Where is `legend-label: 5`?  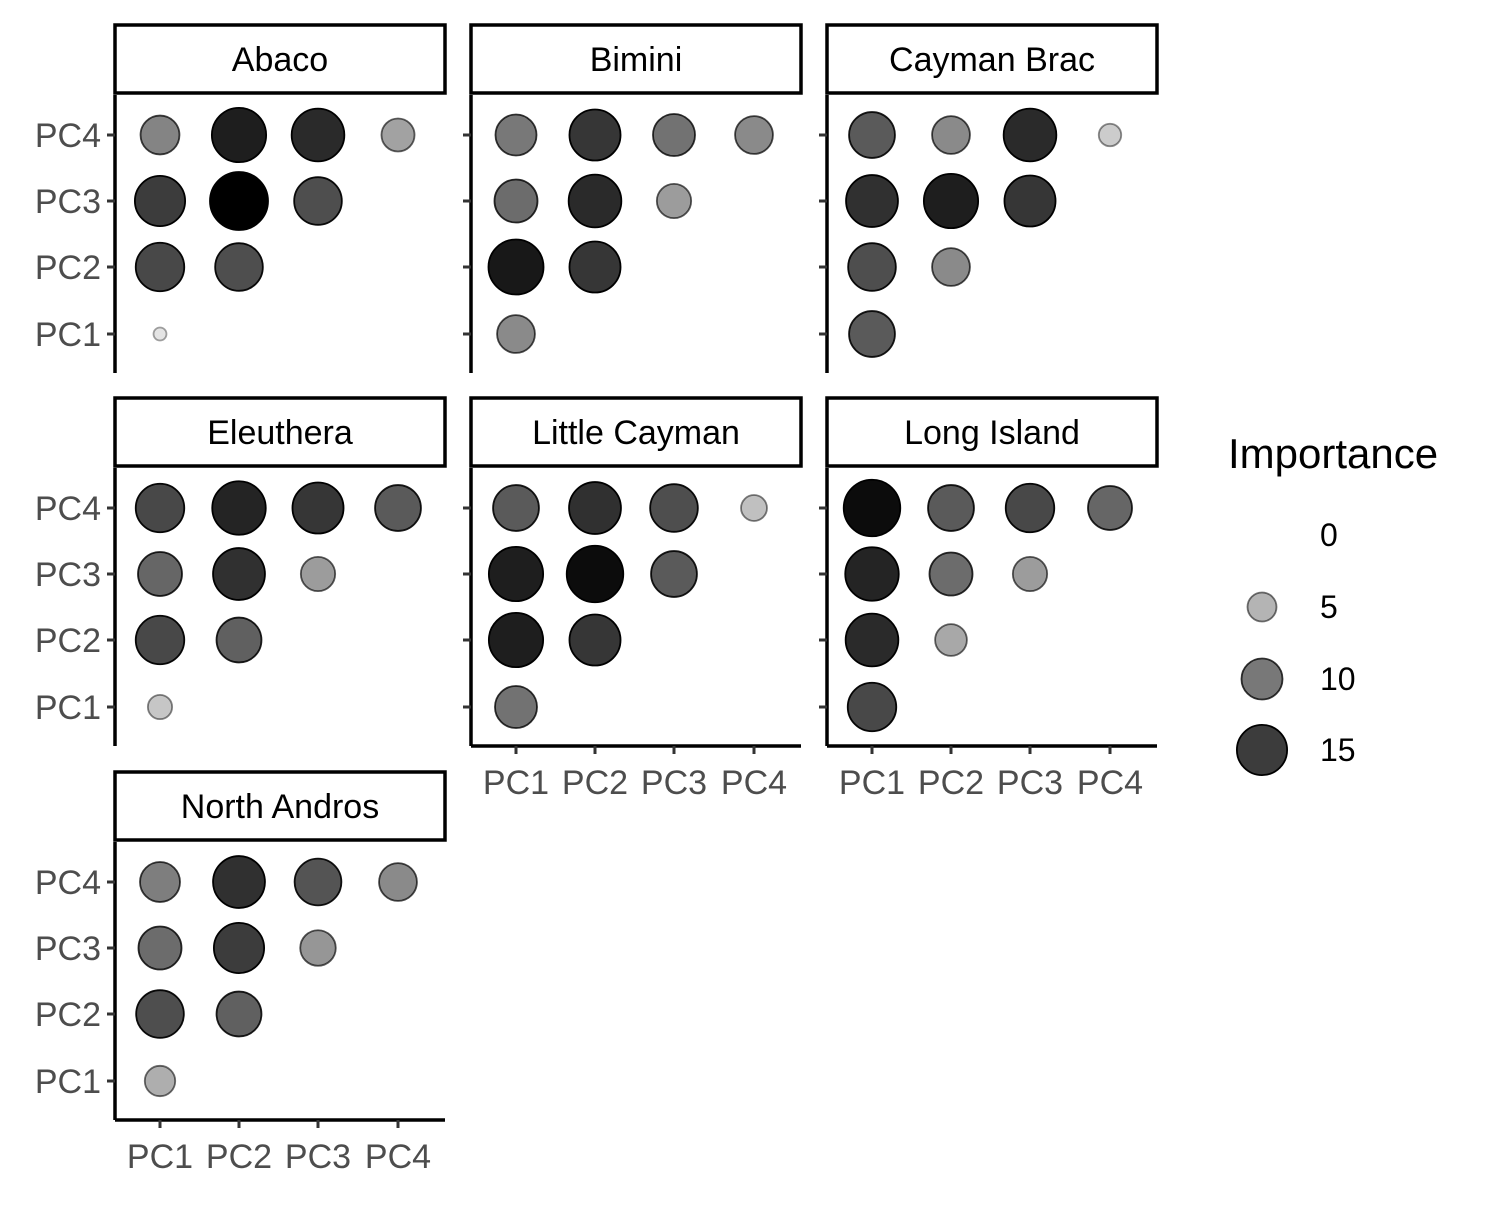 legend-label: 5 is located at coordinates (1329, 607).